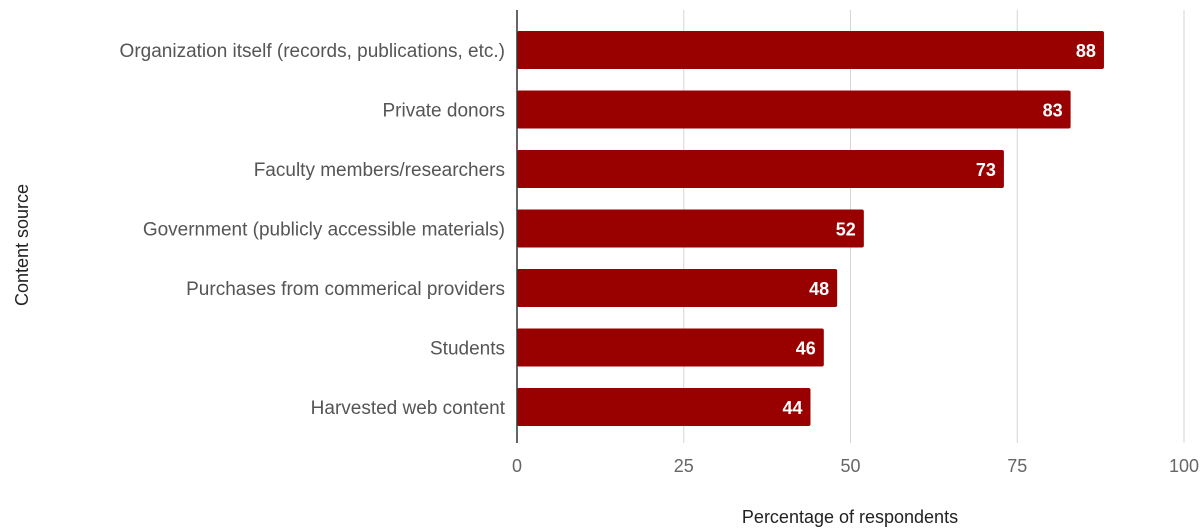  What do you see at coordinates (819, 289) in the screenshot?
I see `data-label: 48` at bounding box center [819, 289].